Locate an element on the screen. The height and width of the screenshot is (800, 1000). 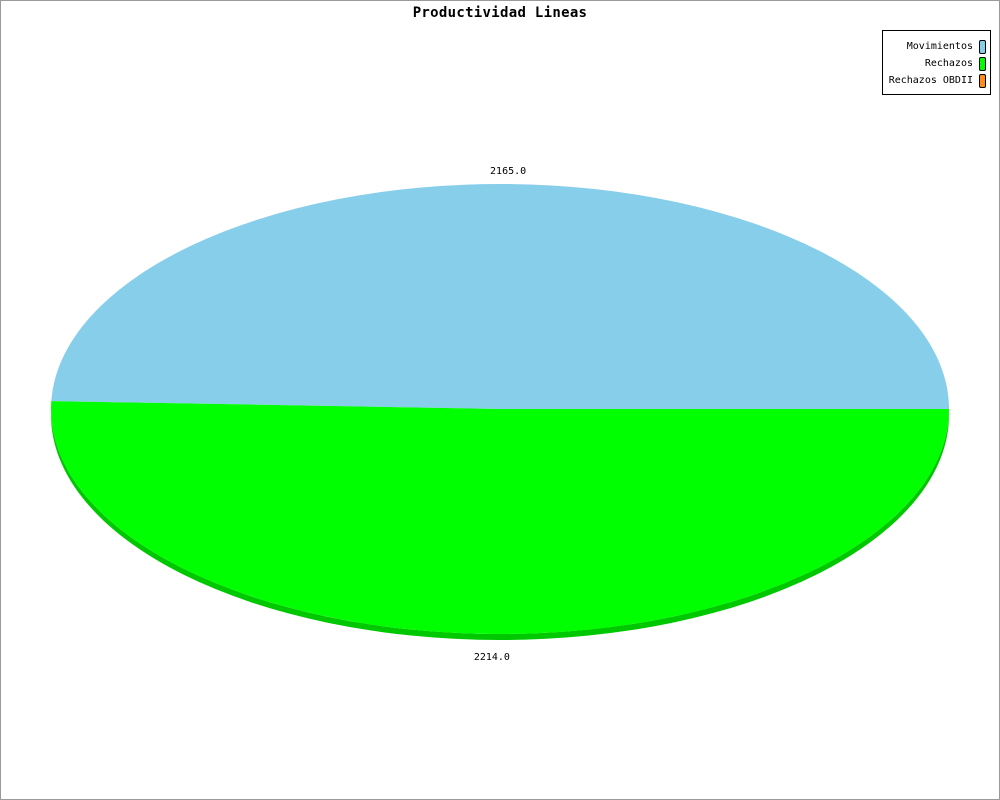
legend-item-movimientos: Movimientos is located at coordinates (946, 46).